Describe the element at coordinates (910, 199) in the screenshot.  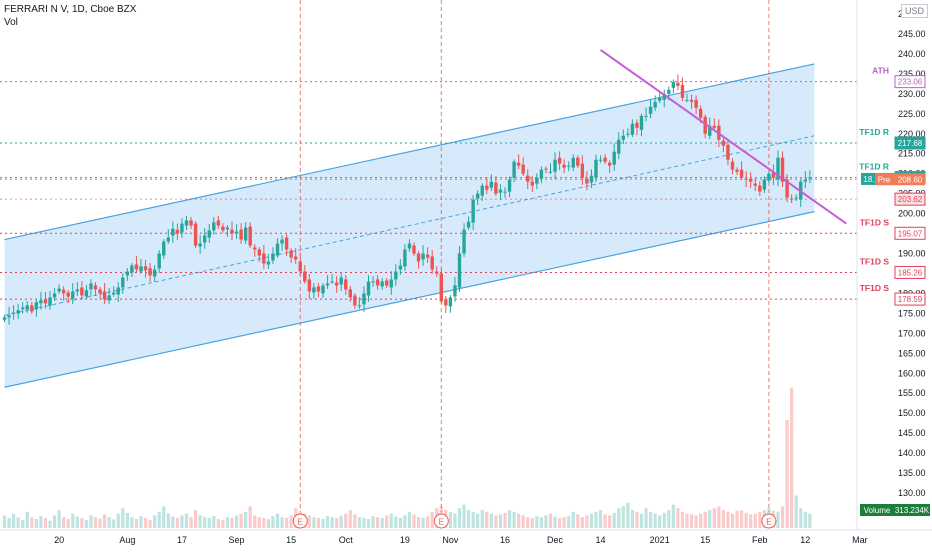
I see `low-label-box` at that location.